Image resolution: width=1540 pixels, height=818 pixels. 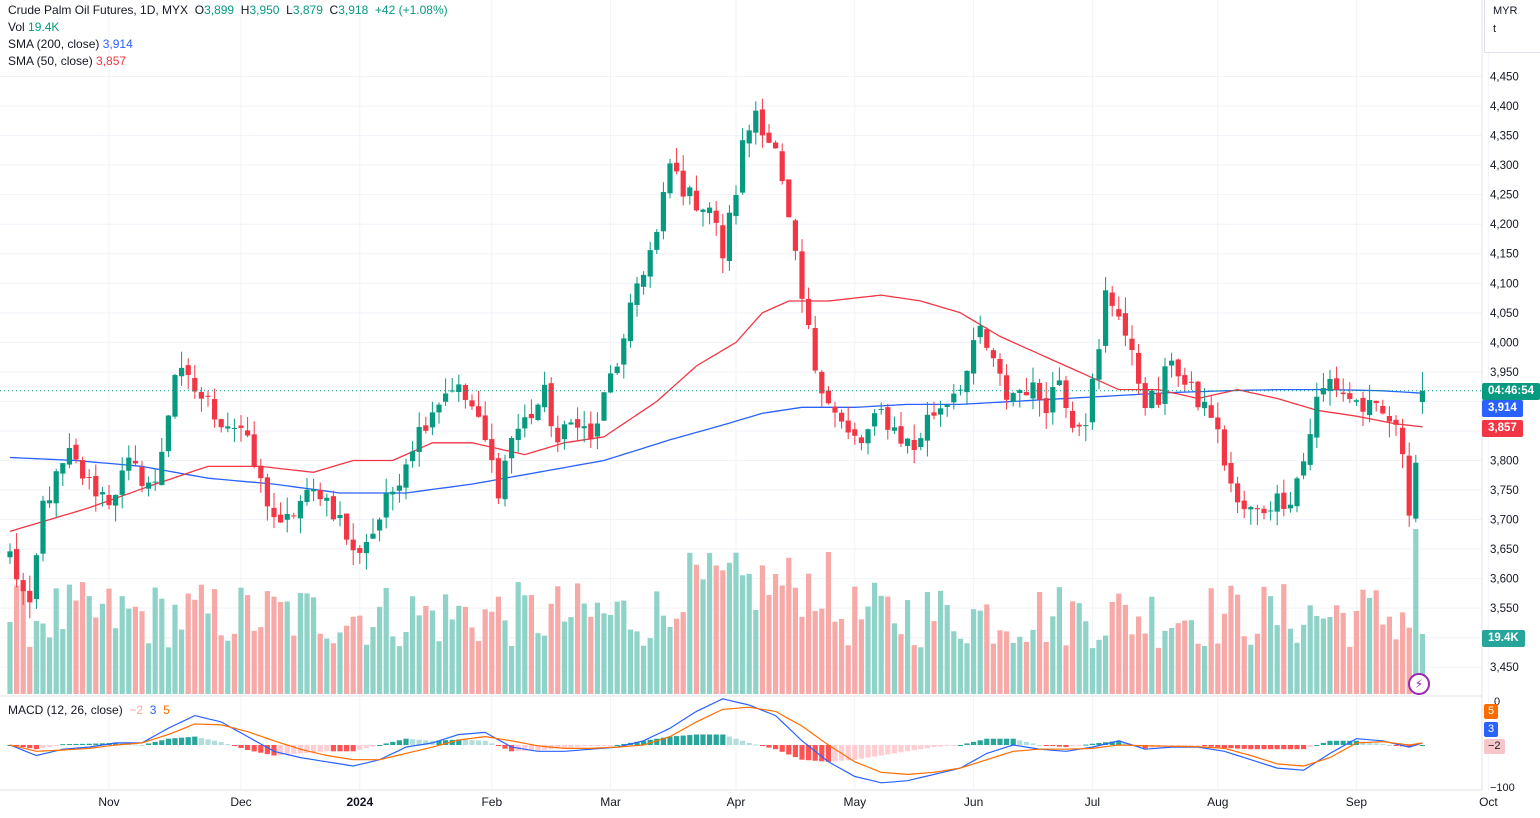 What do you see at coordinates (70, 44) in the screenshot?
I see `sma200-legend: SMA (200, close) 3,914` at bounding box center [70, 44].